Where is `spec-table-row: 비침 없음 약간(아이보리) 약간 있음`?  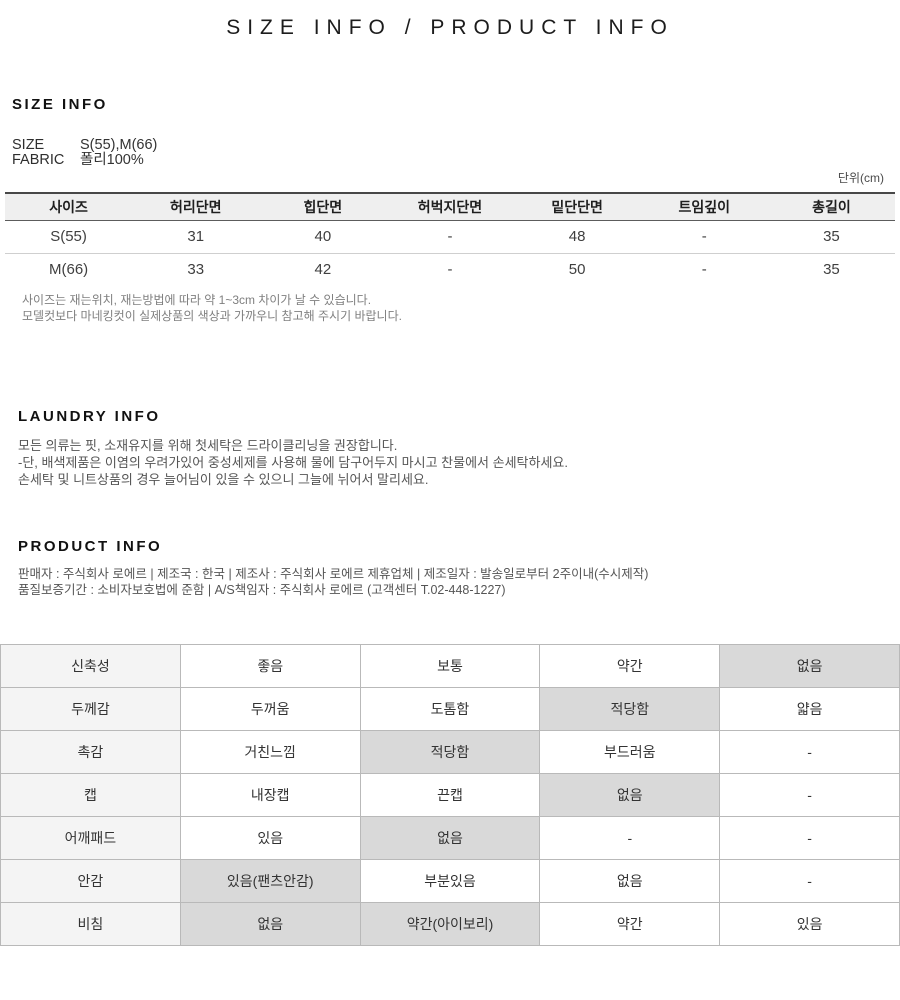 spec-table-row: 비침 없음 약간(아이보리) 약간 있음 is located at coordinates (450, 924).